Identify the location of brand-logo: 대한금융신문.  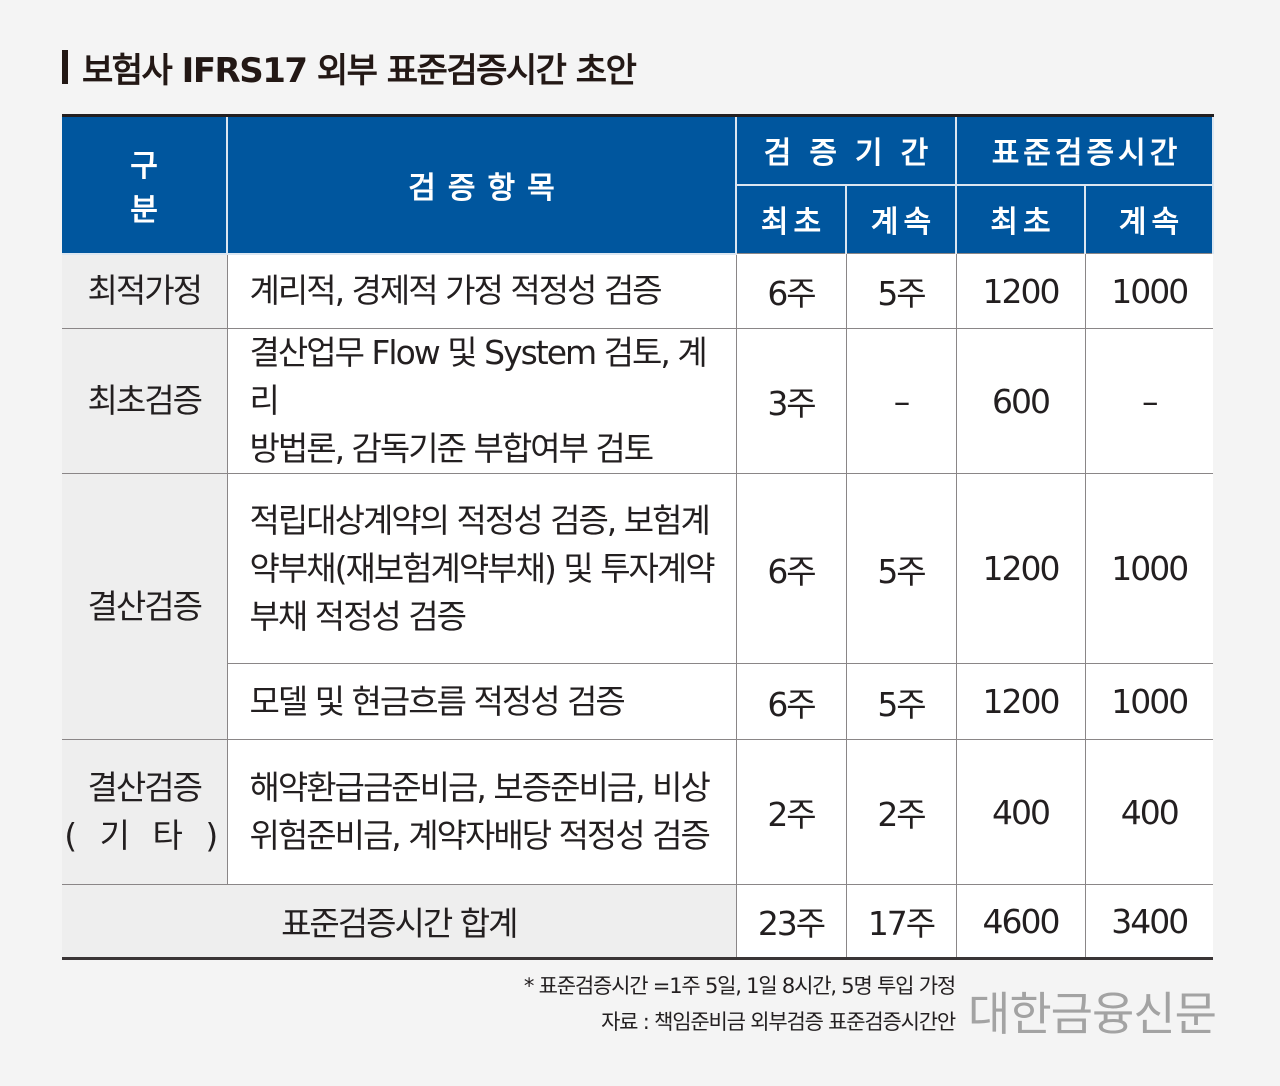
(1092, 1014).